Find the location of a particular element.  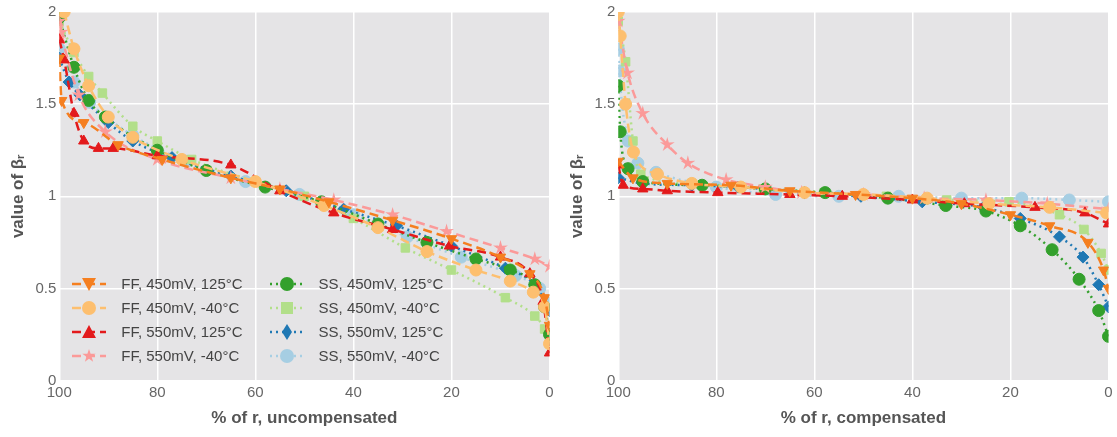

legend-label: FF, 550mV, 125°C is located at coordinates (182, 332).